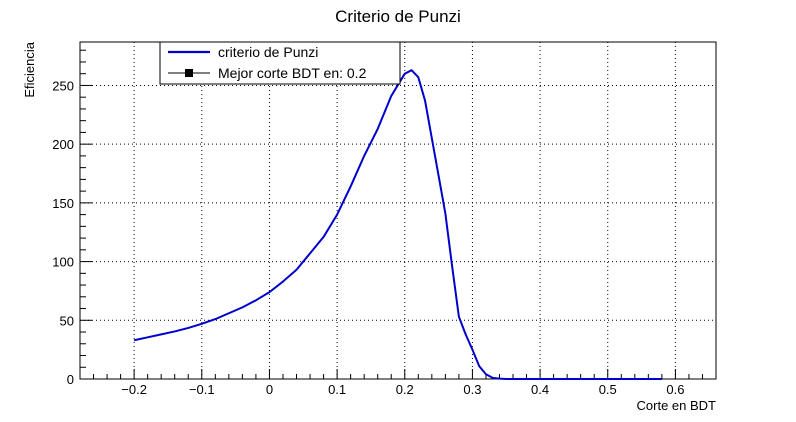  I want to click on x-tick-label: 0.4, so click(540, 389).